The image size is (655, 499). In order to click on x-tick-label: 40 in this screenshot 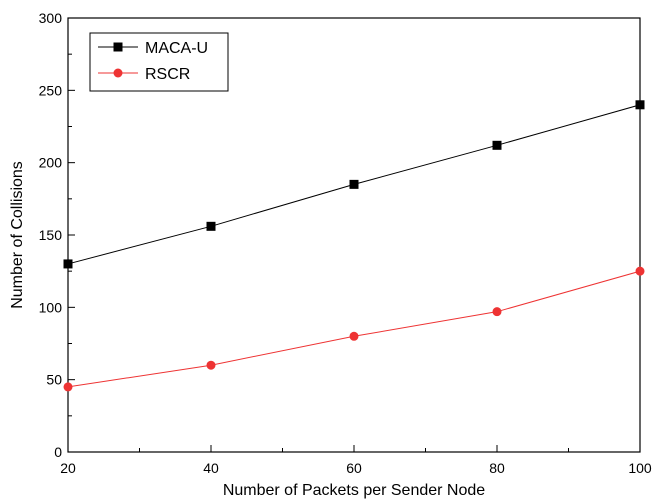, I will do `click(211, 468)`.